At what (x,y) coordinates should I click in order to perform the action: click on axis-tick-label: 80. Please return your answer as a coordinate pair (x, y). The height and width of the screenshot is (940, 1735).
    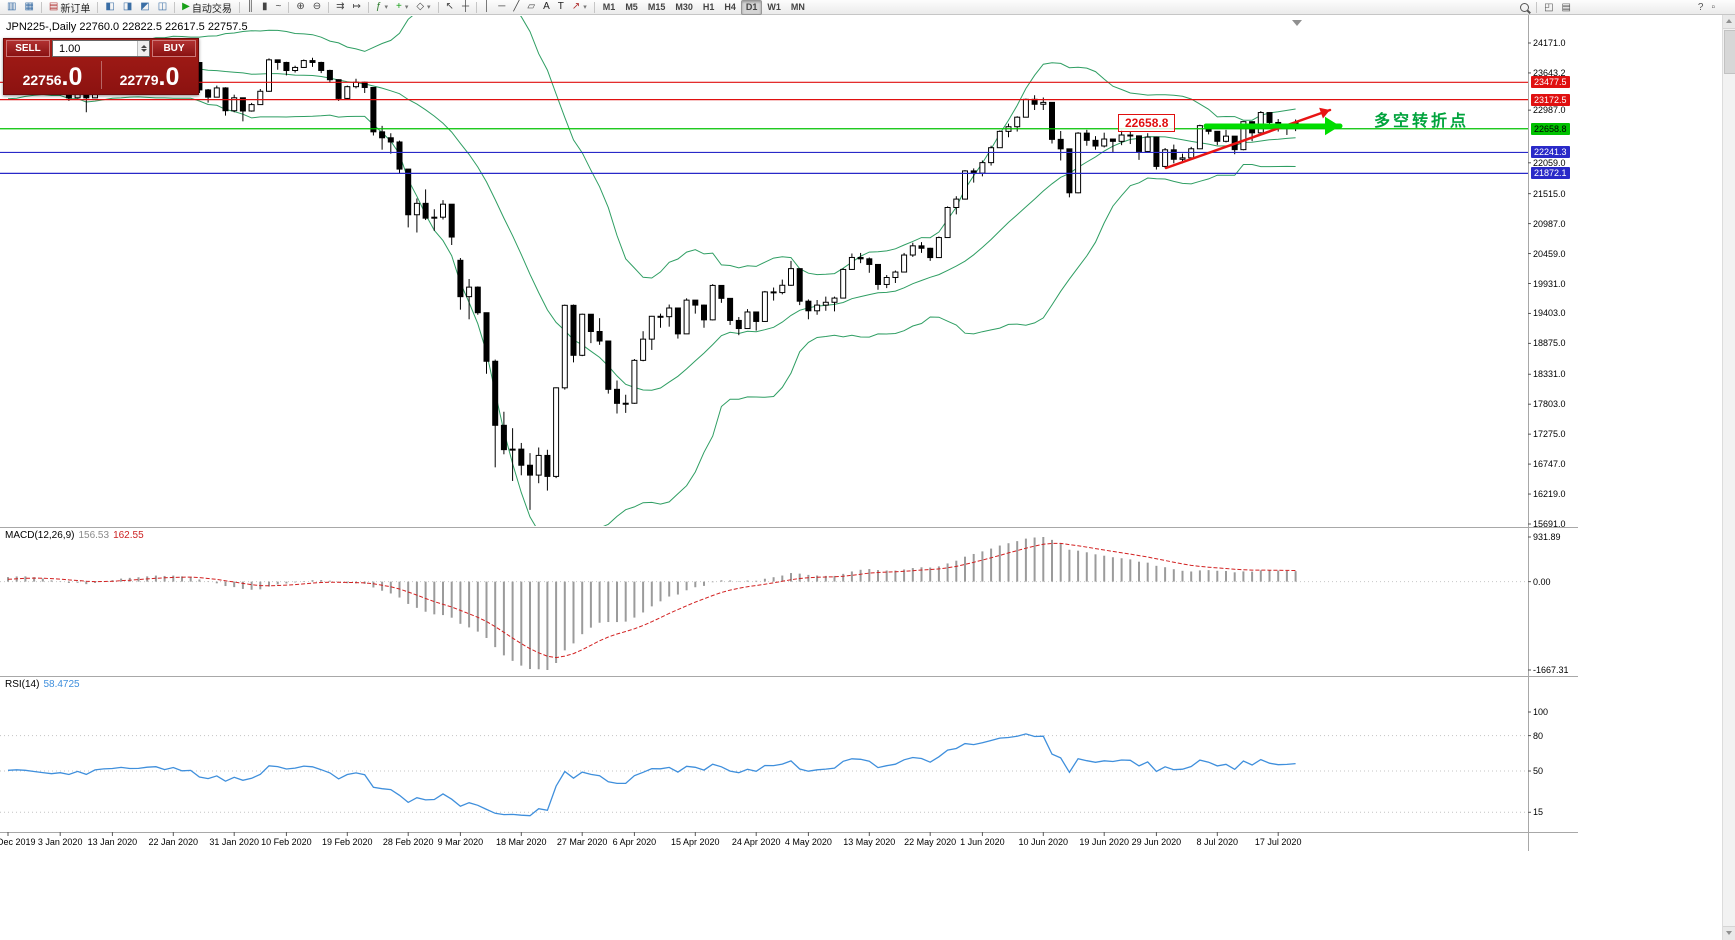
    Looking at the image, I should click on (1538, 735).